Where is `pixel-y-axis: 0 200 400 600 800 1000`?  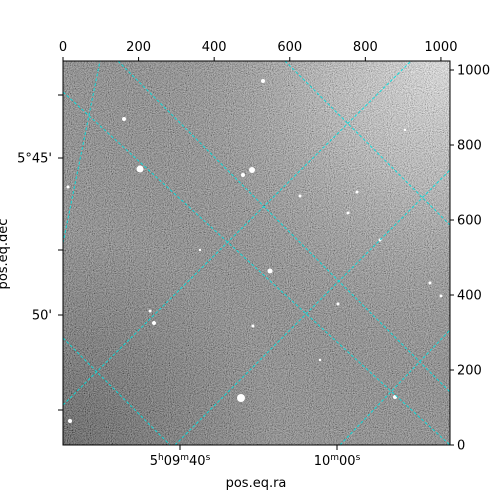 pixel-y-axis: 0 200 400 600 800 1000 is located at coordinates (470, 259).